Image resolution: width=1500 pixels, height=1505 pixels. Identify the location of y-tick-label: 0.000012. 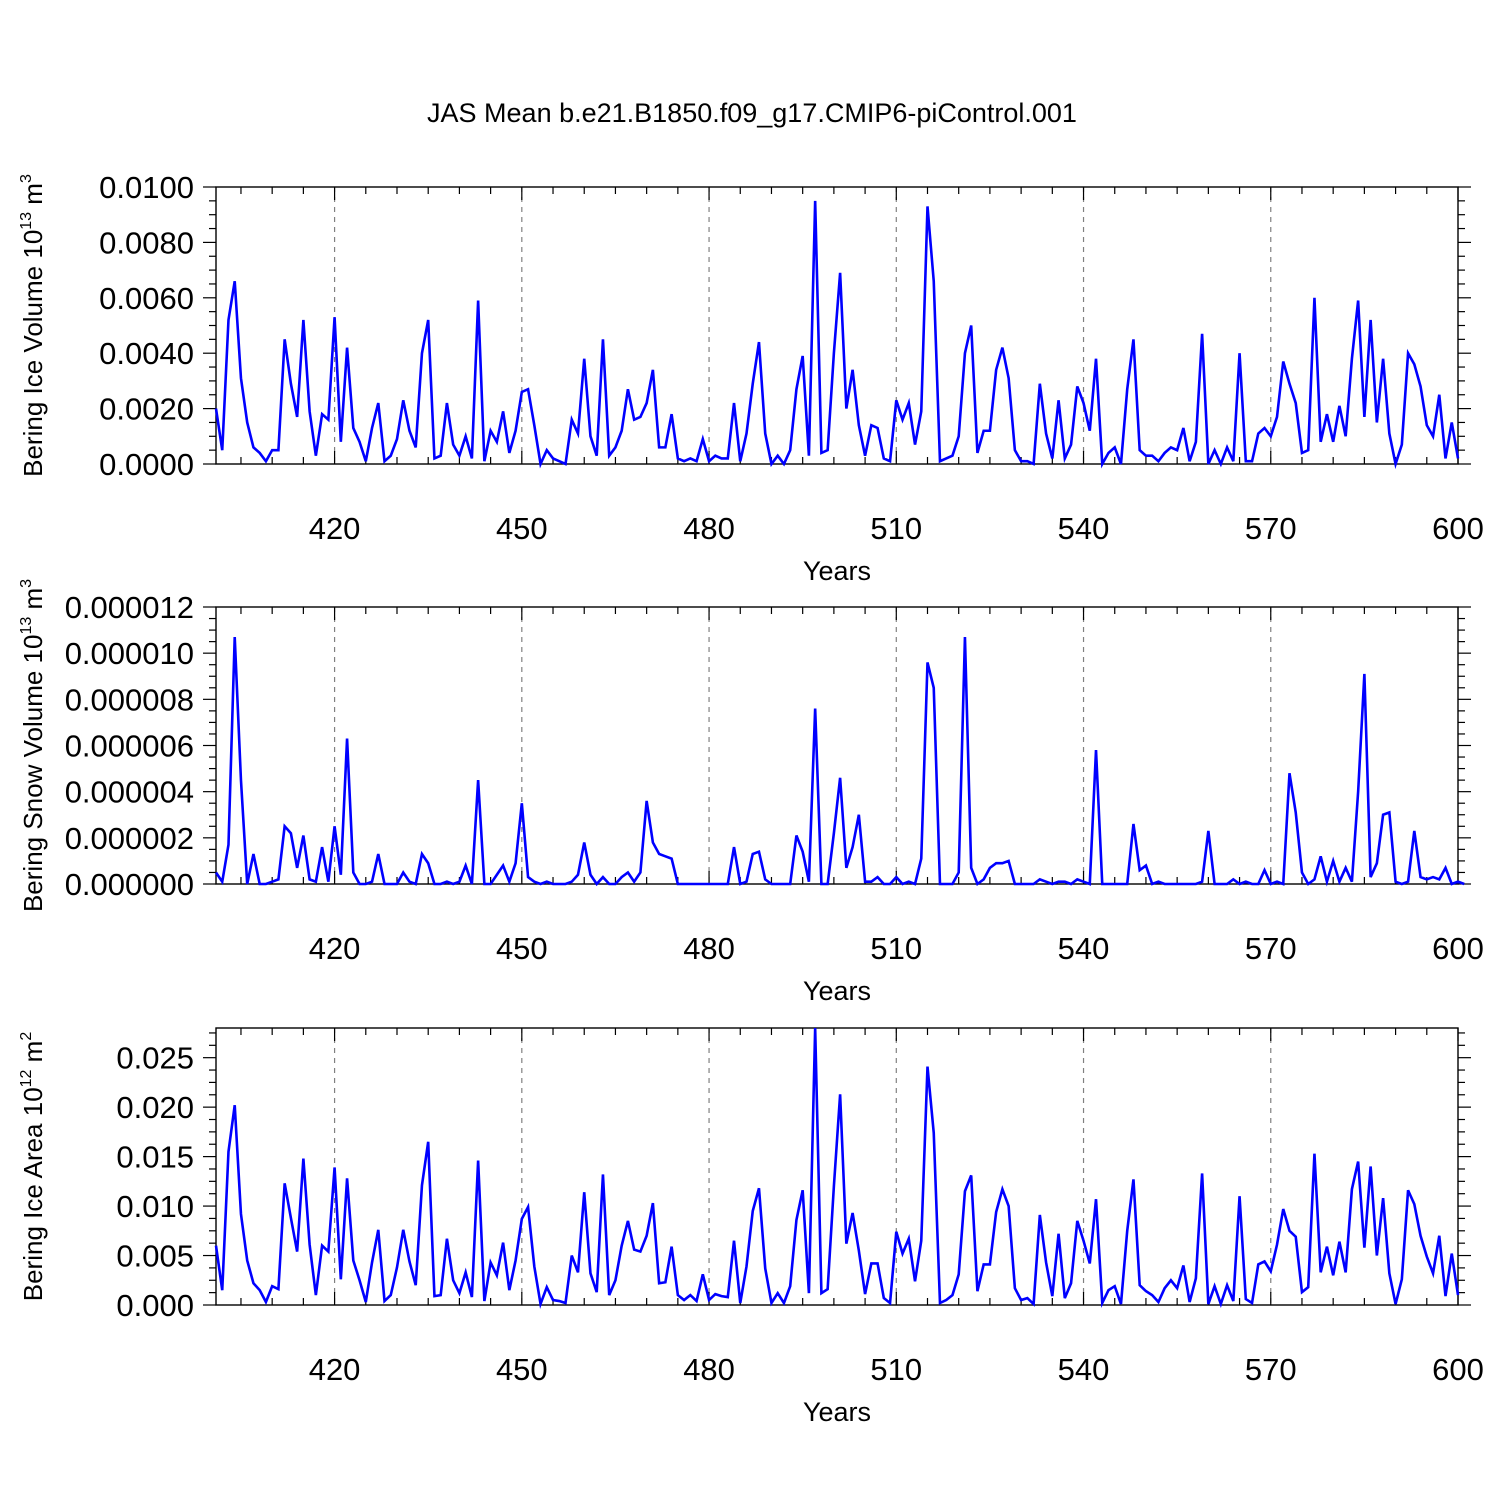
(129, 607).